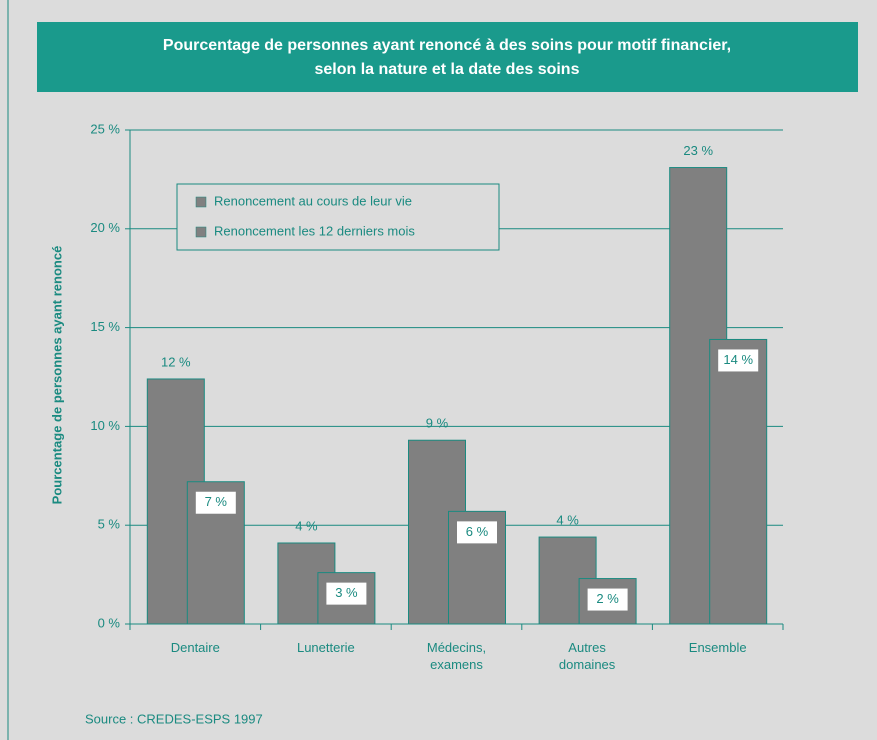 The image size is (877, 740). What do you see at coordinates (738, 481) in the screenshot?
I see `bar` at bounding box center [738, 481].